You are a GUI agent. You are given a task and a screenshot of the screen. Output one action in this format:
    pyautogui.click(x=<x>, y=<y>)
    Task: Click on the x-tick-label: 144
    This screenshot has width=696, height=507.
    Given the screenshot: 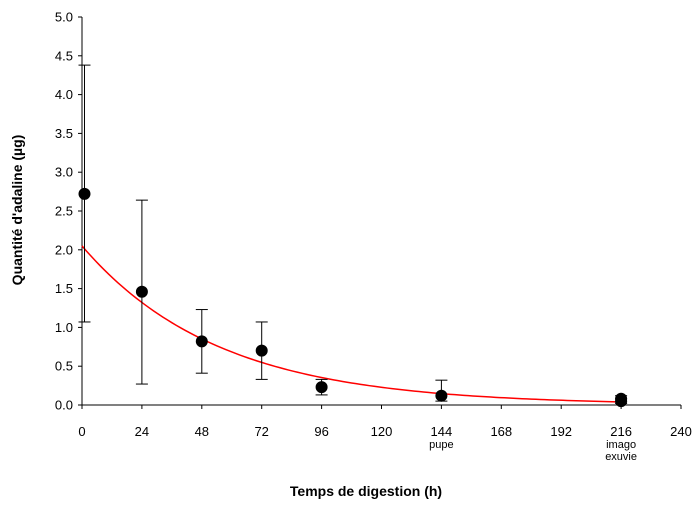 What is the action you would take?
    pyautogui.click(x=442, y=431)
    